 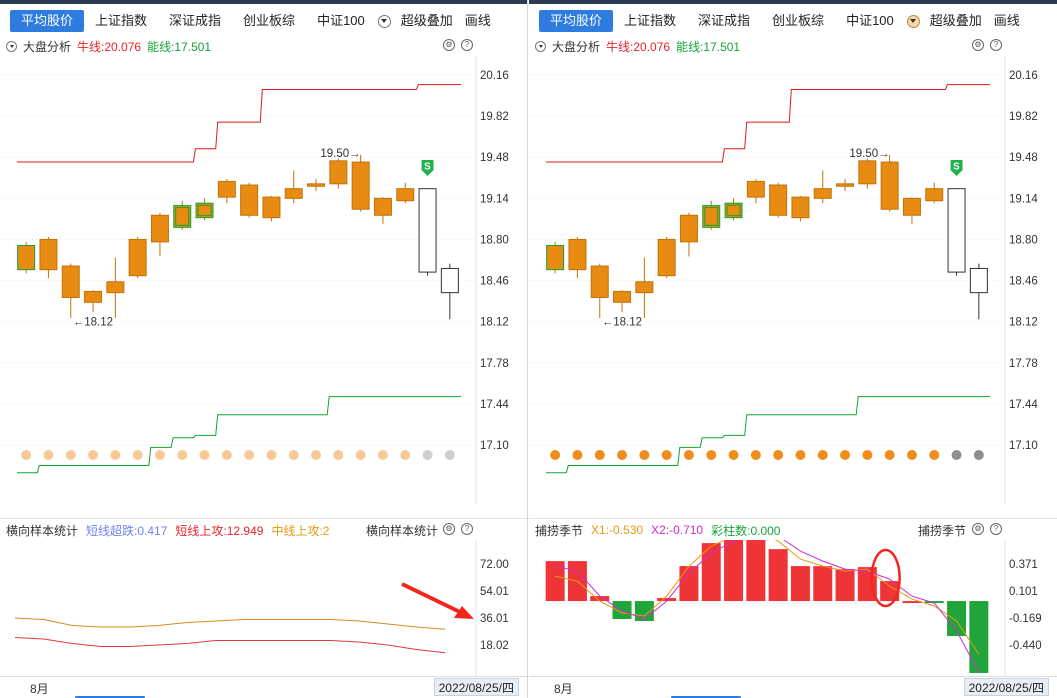 What do you see at coordinates (885, 578) in the screenshot?
I see `highlight-circle` at bounding box center [885, 578].